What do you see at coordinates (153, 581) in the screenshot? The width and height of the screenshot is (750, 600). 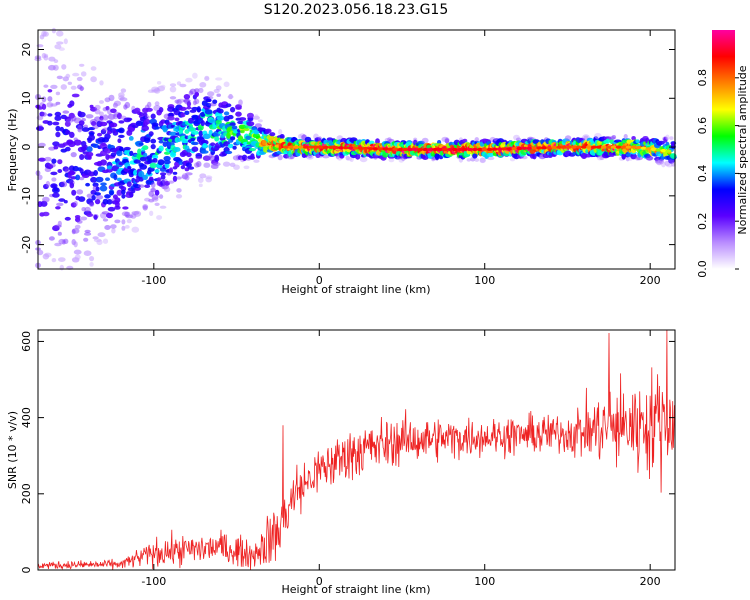 I see `x-tick-label: -100` at bounding box center [153, 581].